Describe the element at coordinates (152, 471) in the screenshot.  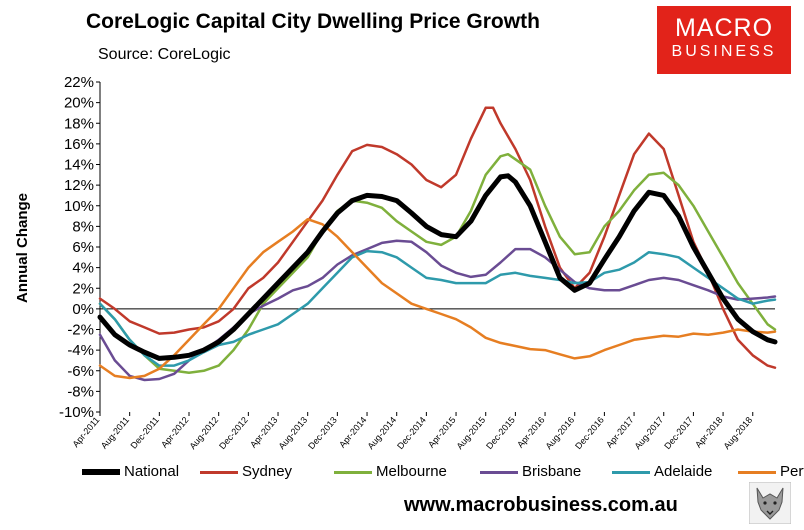
I see `legend-label: National` at that location.